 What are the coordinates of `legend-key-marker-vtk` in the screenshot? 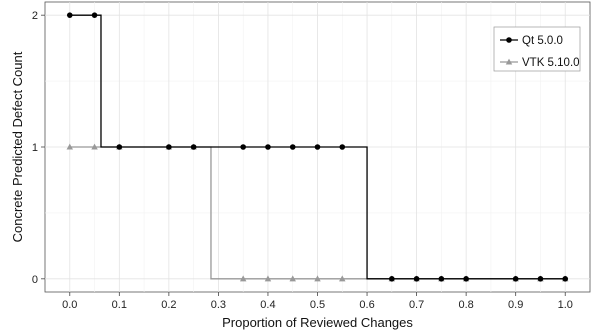 It's located at (509, 61).